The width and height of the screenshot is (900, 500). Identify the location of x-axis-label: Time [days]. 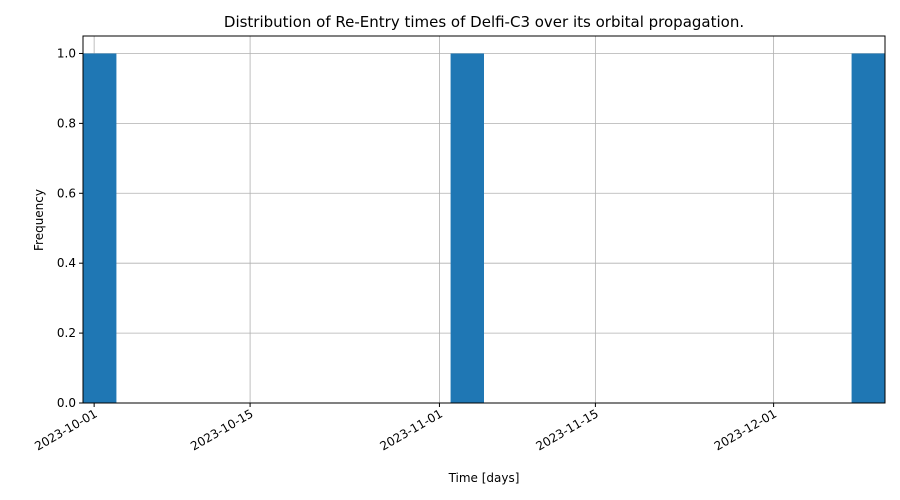
(484, 478).